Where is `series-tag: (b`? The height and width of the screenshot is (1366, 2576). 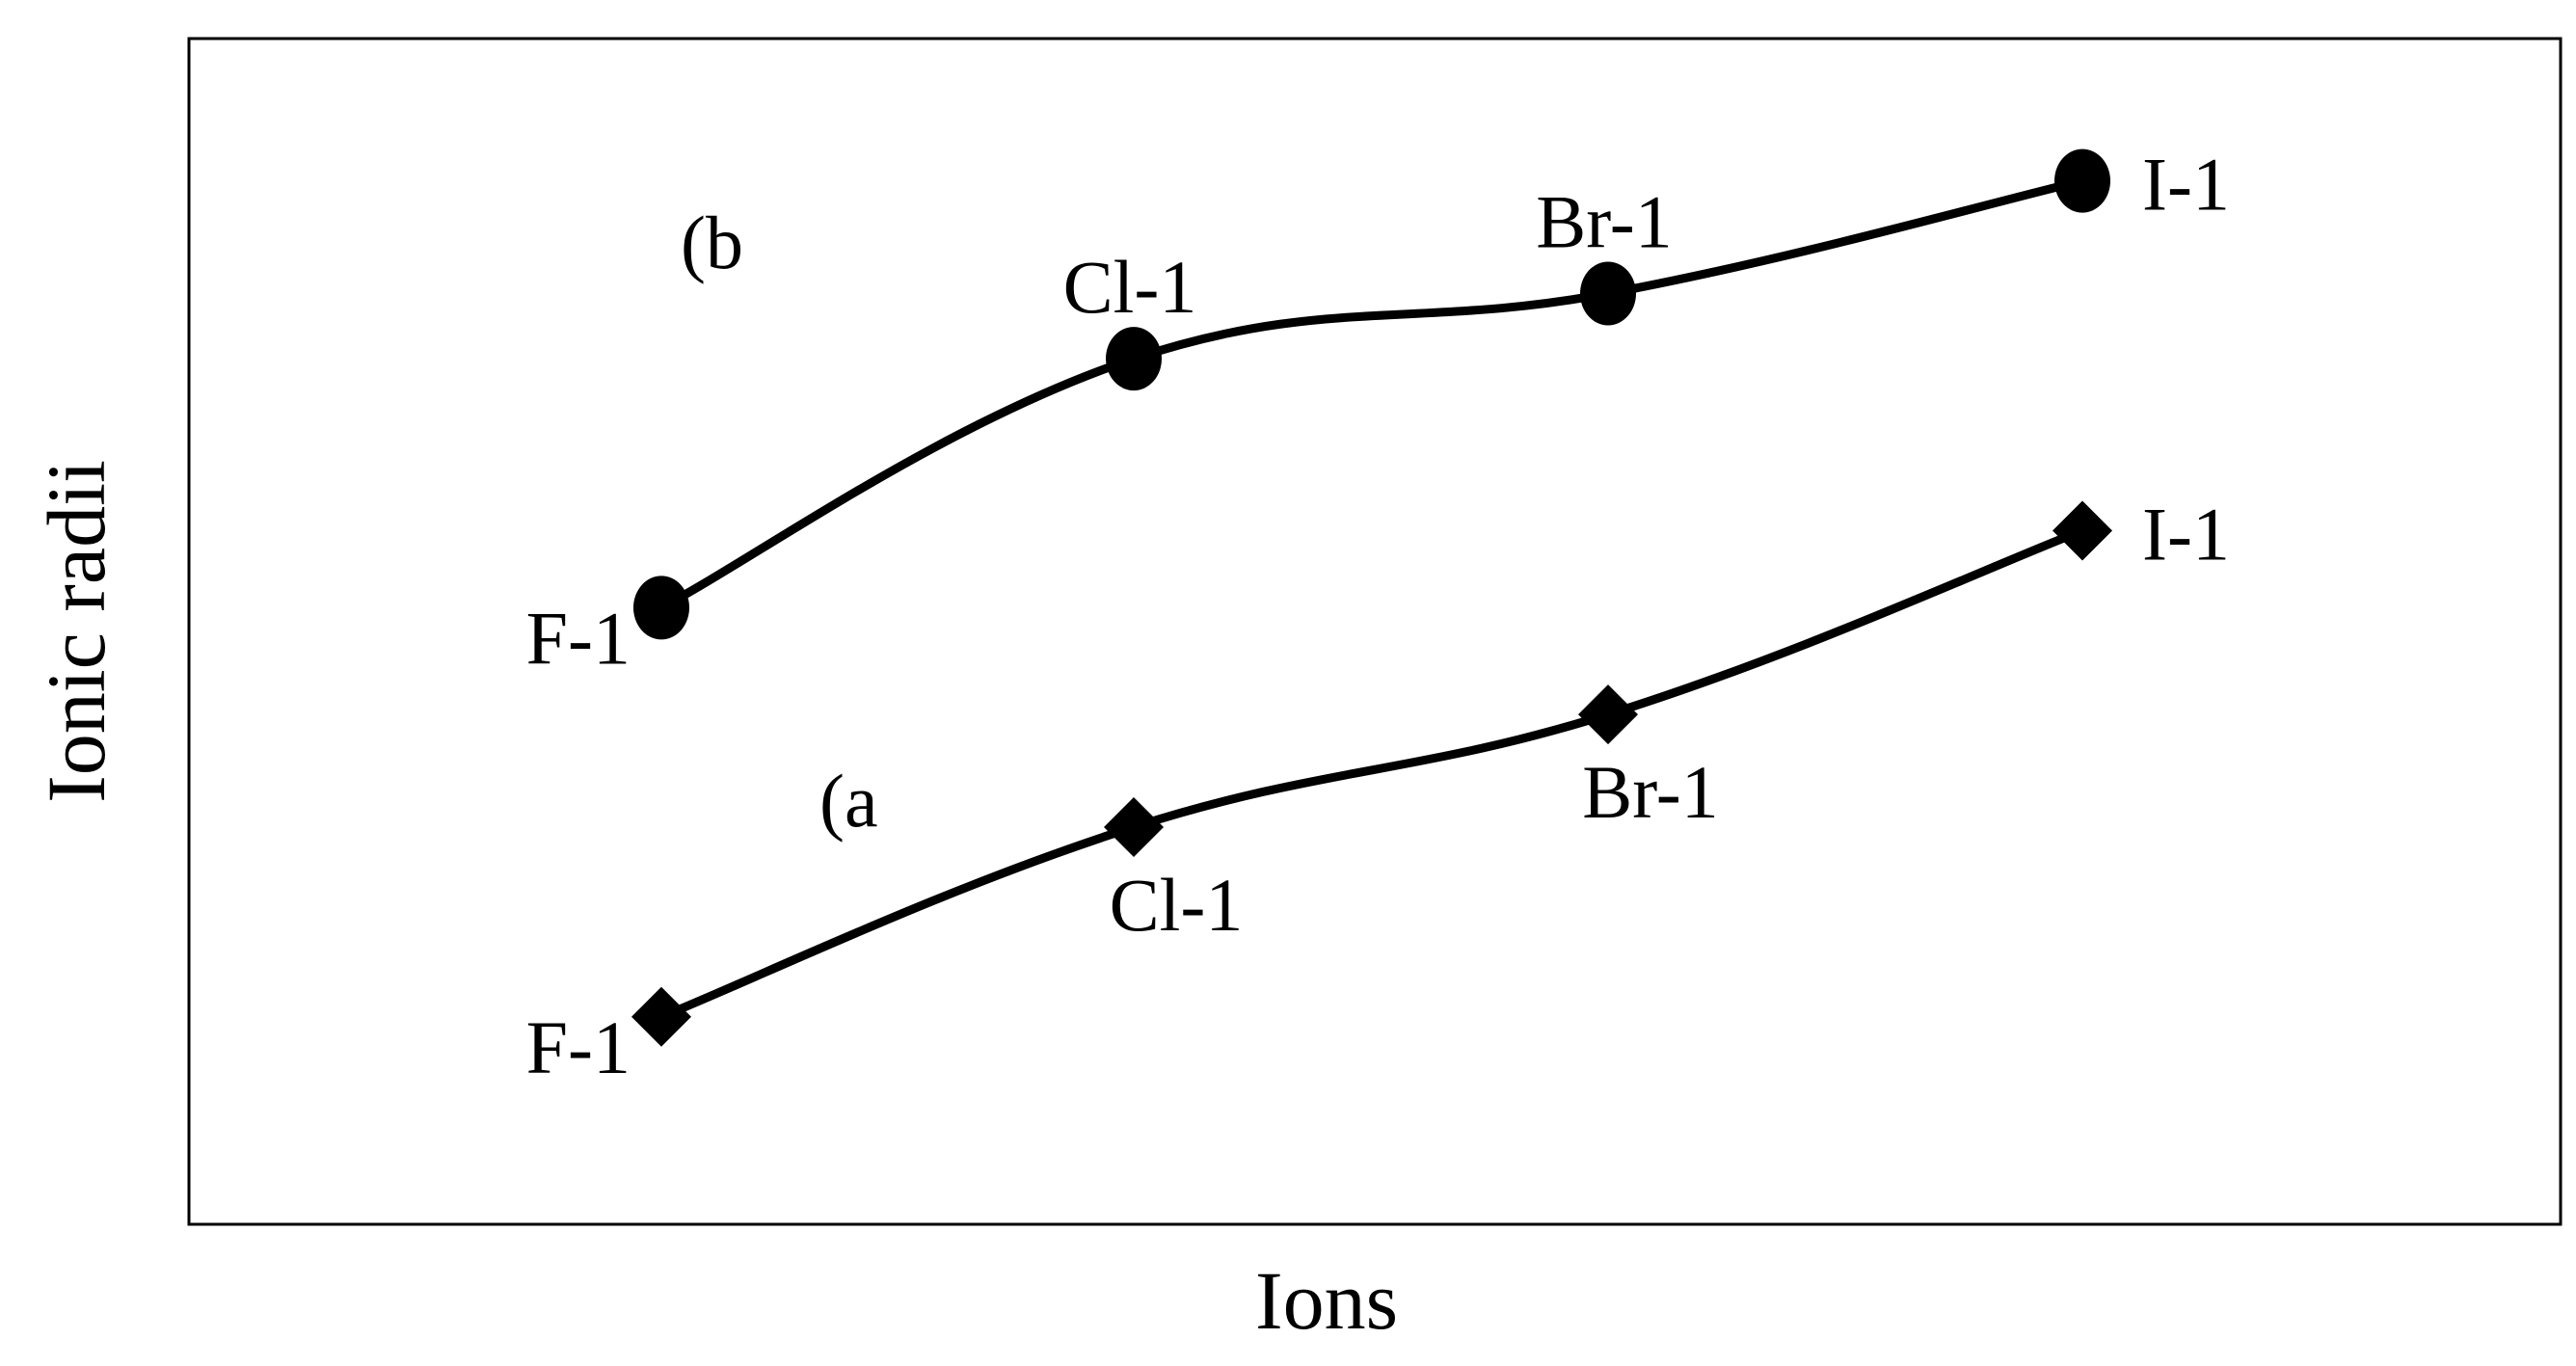 series-tag: (b is located at coordinates (712, 243).